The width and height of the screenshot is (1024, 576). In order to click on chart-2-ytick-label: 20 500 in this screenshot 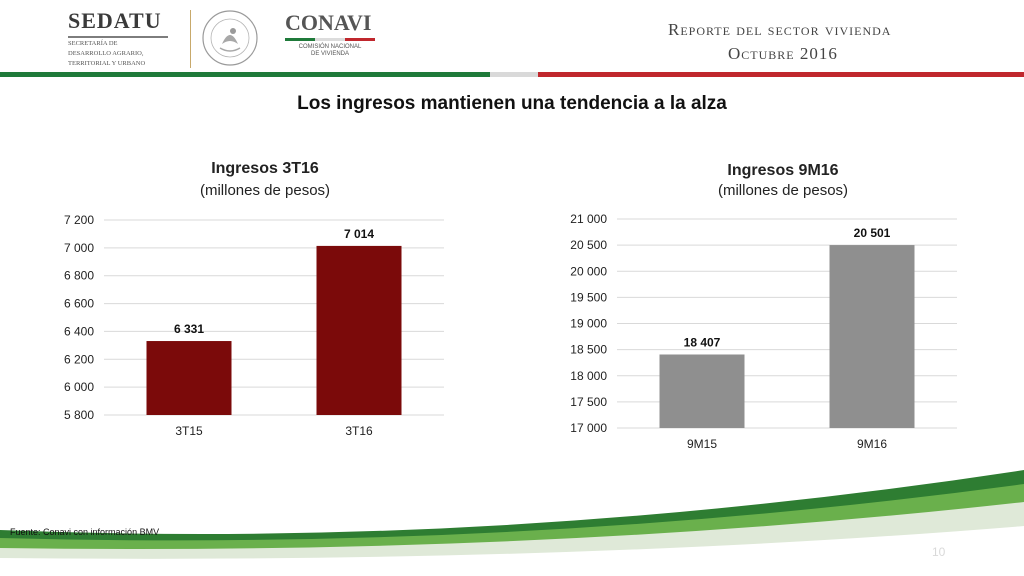, I will do `click(588, 245)`.